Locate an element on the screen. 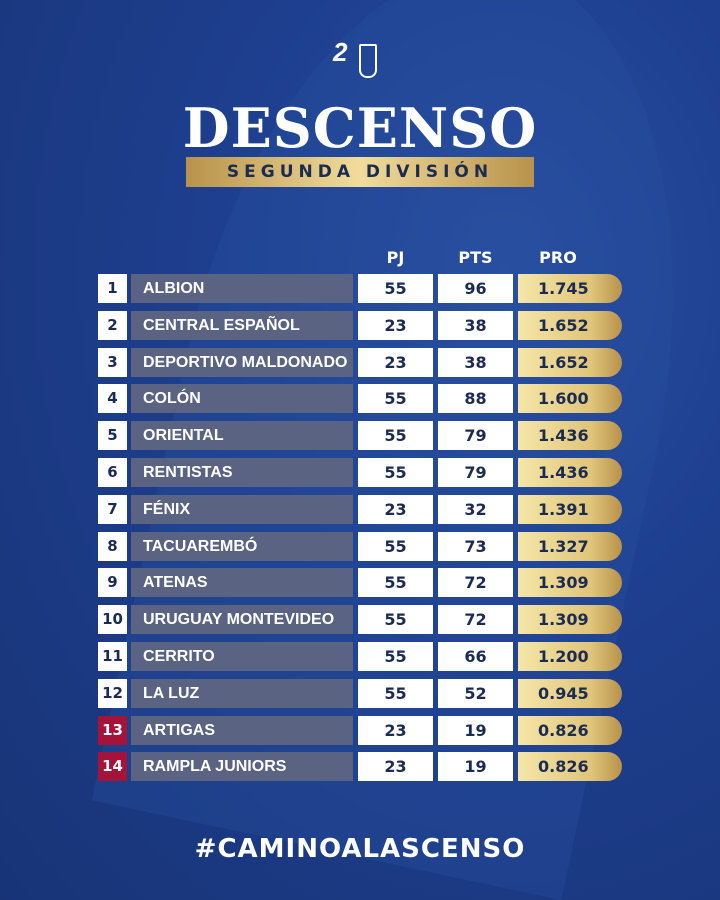  rank-cell: 13 is located at coordinates (112, 730).